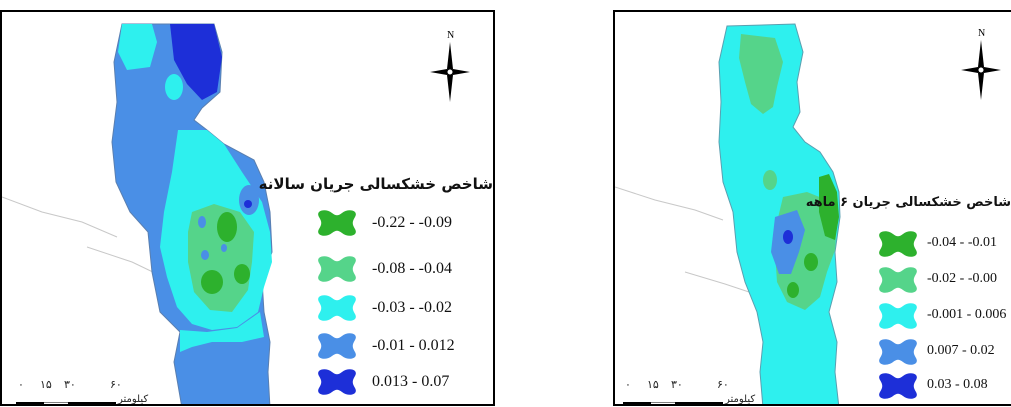 Image resolution: width=1011 pixels, height=407 pixels. Describe the element at coordinates (761, 74) in the screenshot. I see `region-green-north` at that location.